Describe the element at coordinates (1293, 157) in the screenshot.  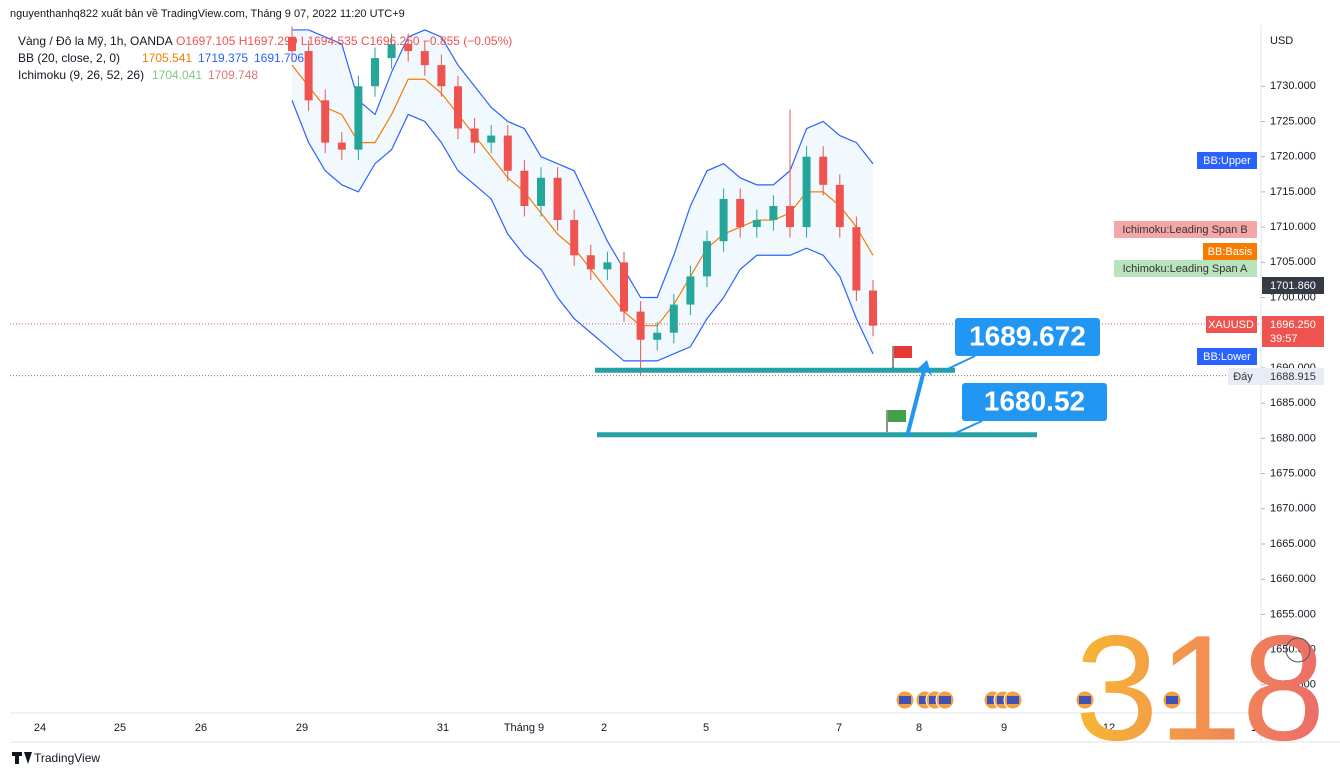
I see `y-tick-label: 1720.000` at that location.